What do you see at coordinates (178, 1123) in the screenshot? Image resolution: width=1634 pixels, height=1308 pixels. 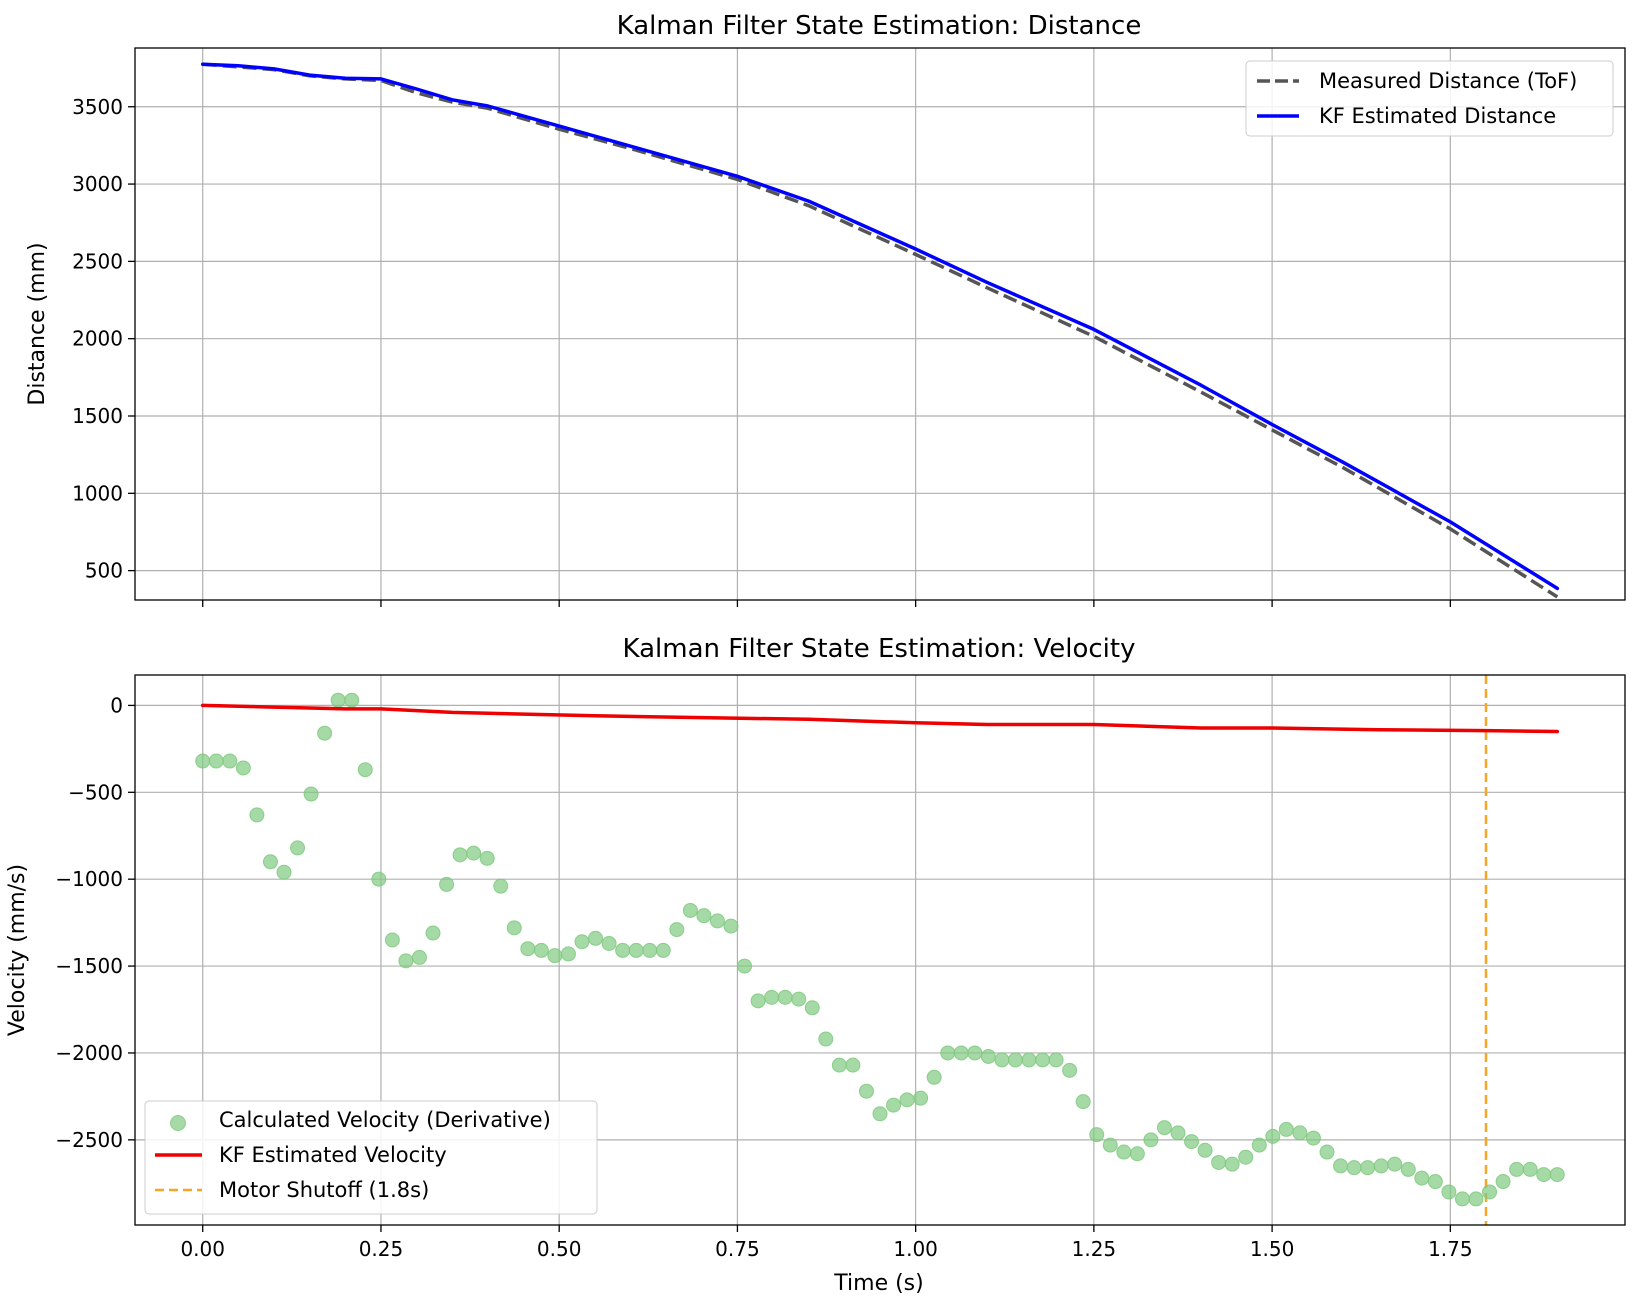 I see `legend-swatch-calculated-velocity` at bounding box center [178, 1123].